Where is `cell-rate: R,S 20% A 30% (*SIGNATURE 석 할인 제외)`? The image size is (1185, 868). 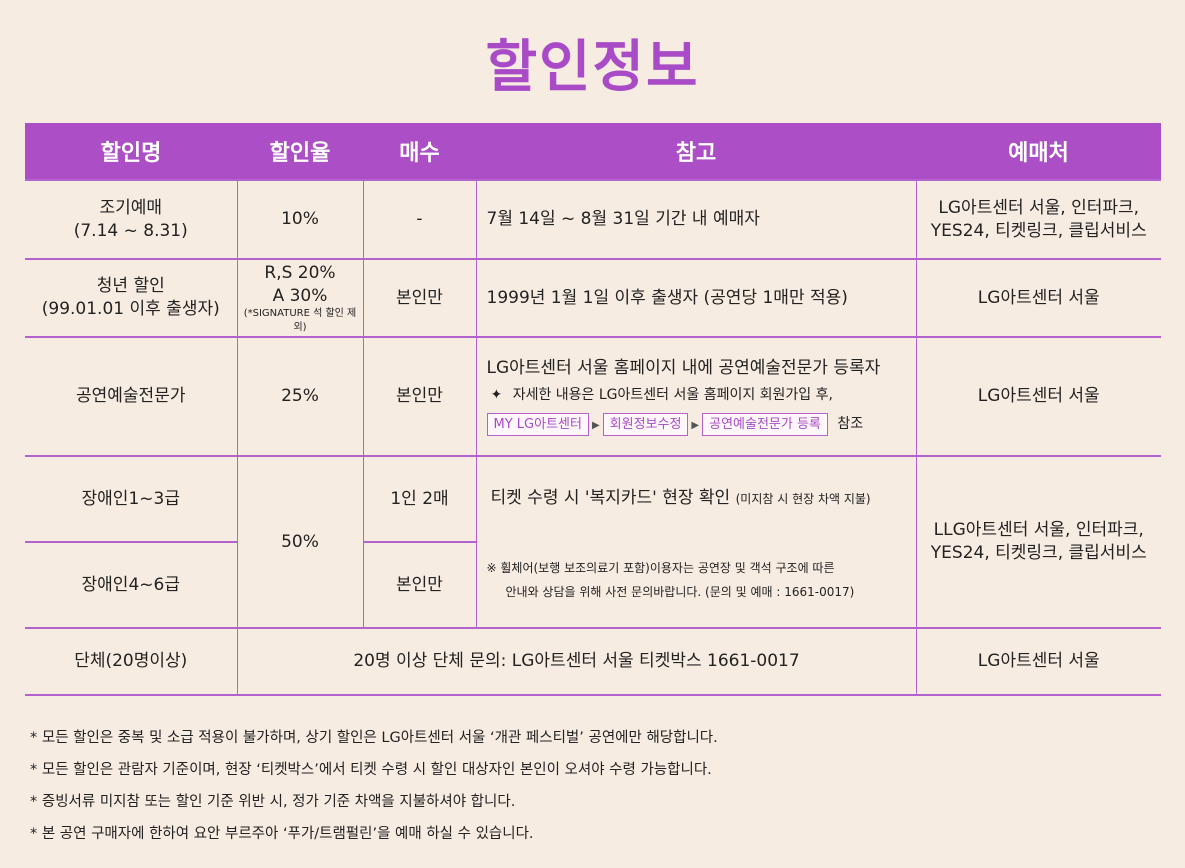 cell-rate: R,S 20% A 30% (*SIGNATURE 석 할인 제외) is located at coordinates (300, 298).